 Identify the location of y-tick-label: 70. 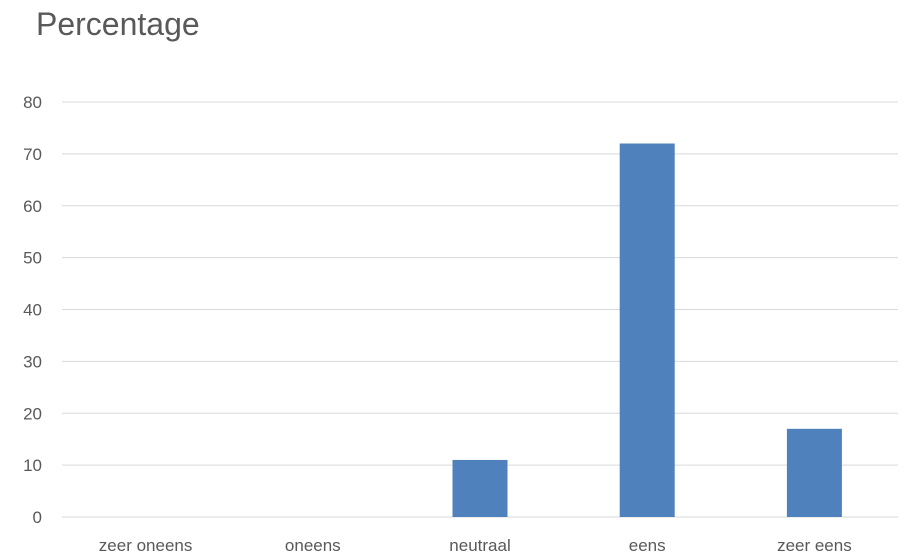
(32, 154).